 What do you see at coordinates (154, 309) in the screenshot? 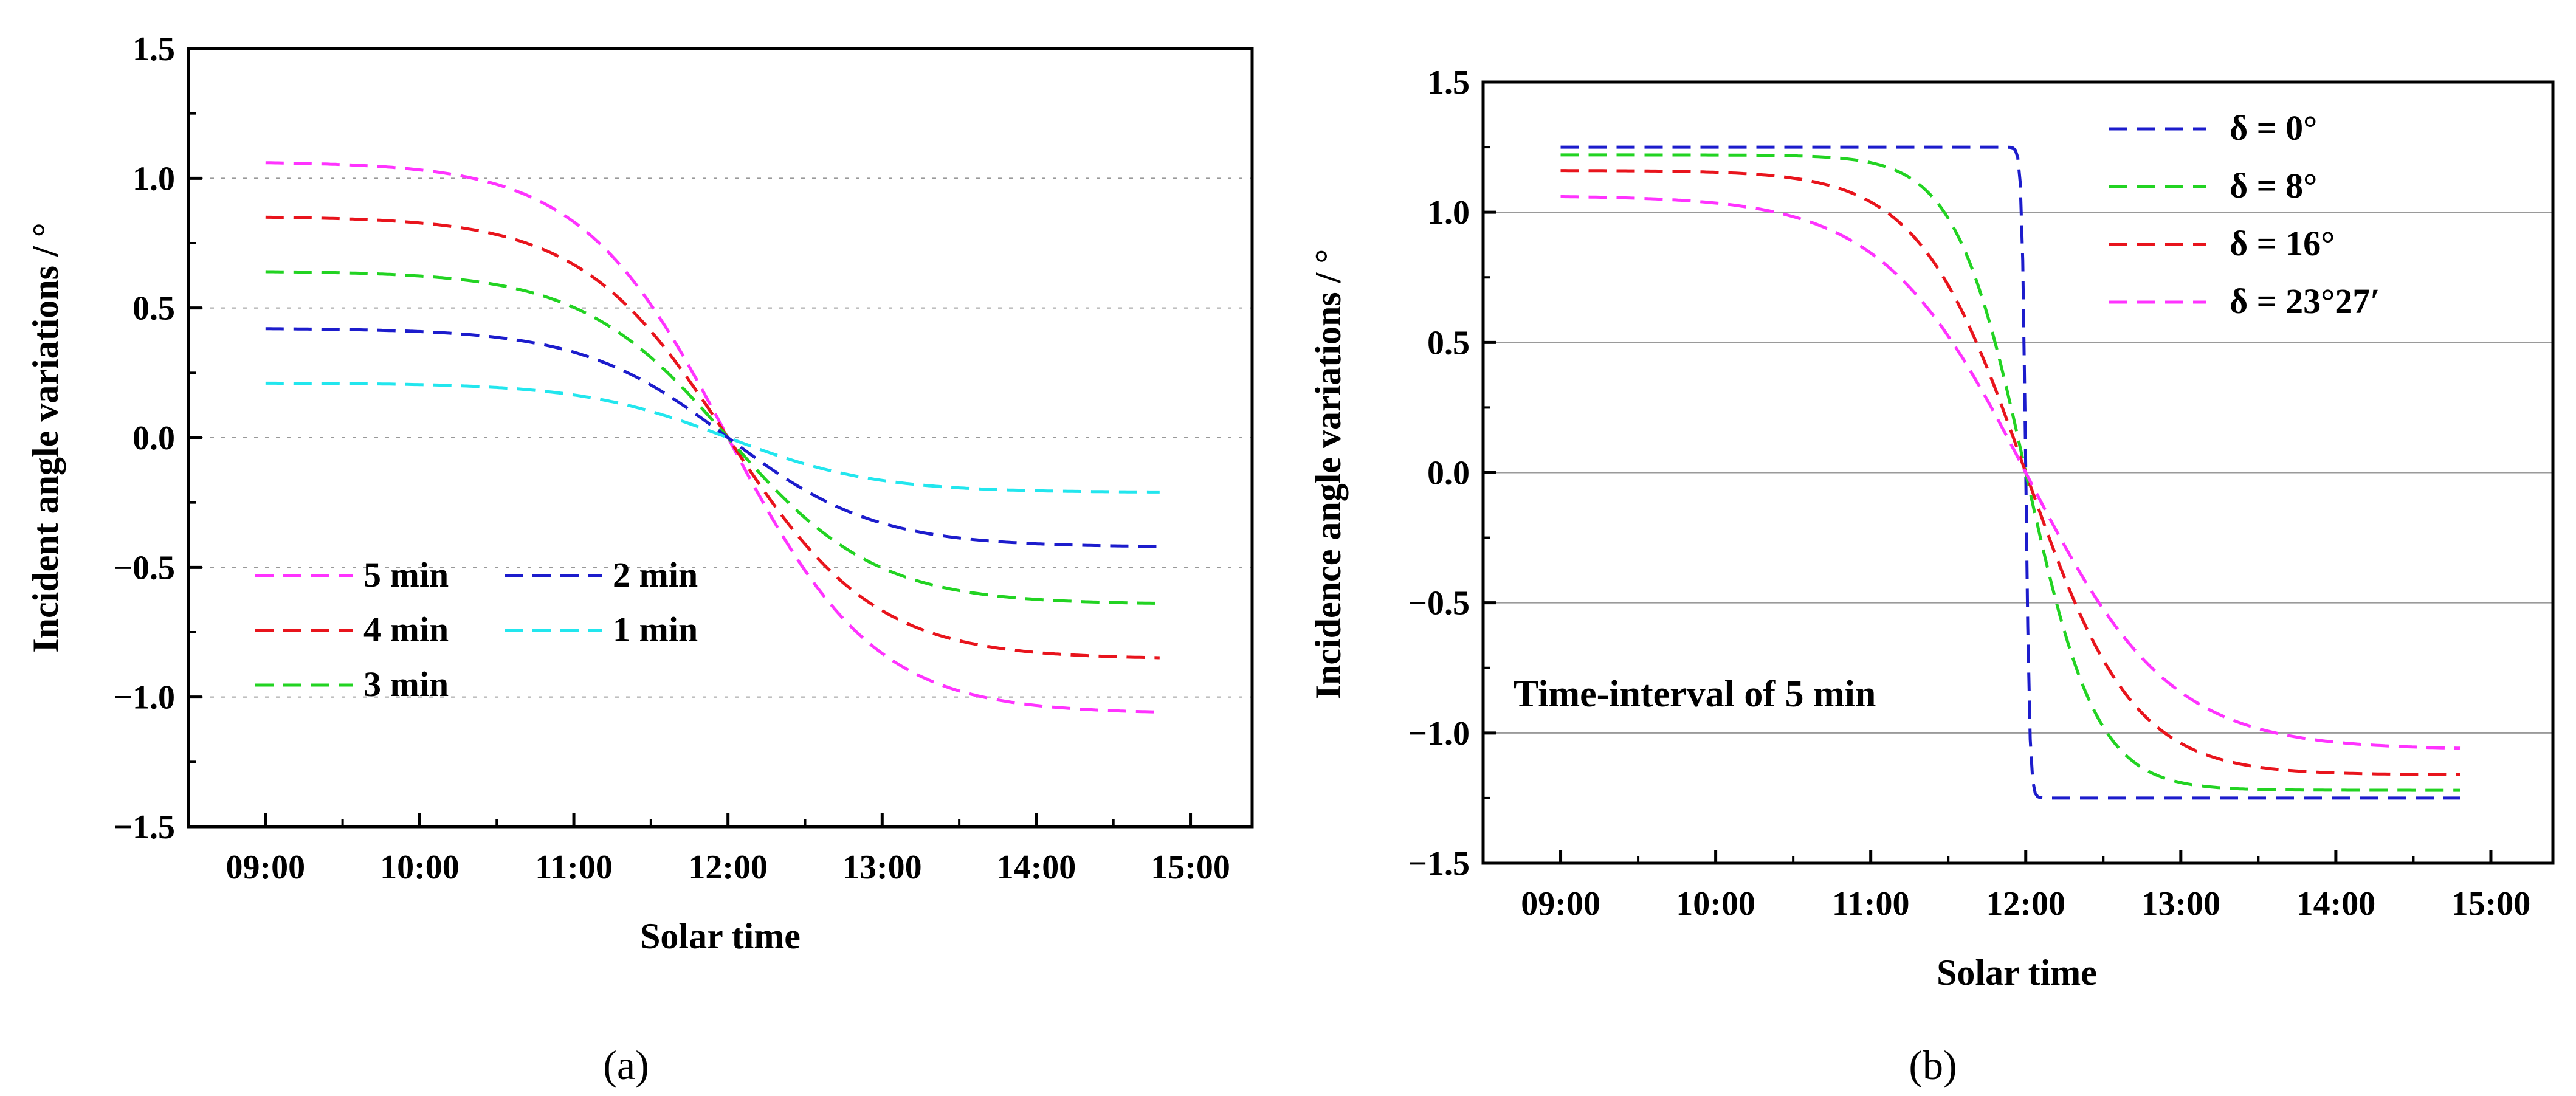
I see `panel-a-y-tick-label: 0.5` at bounding box center [154, 309].